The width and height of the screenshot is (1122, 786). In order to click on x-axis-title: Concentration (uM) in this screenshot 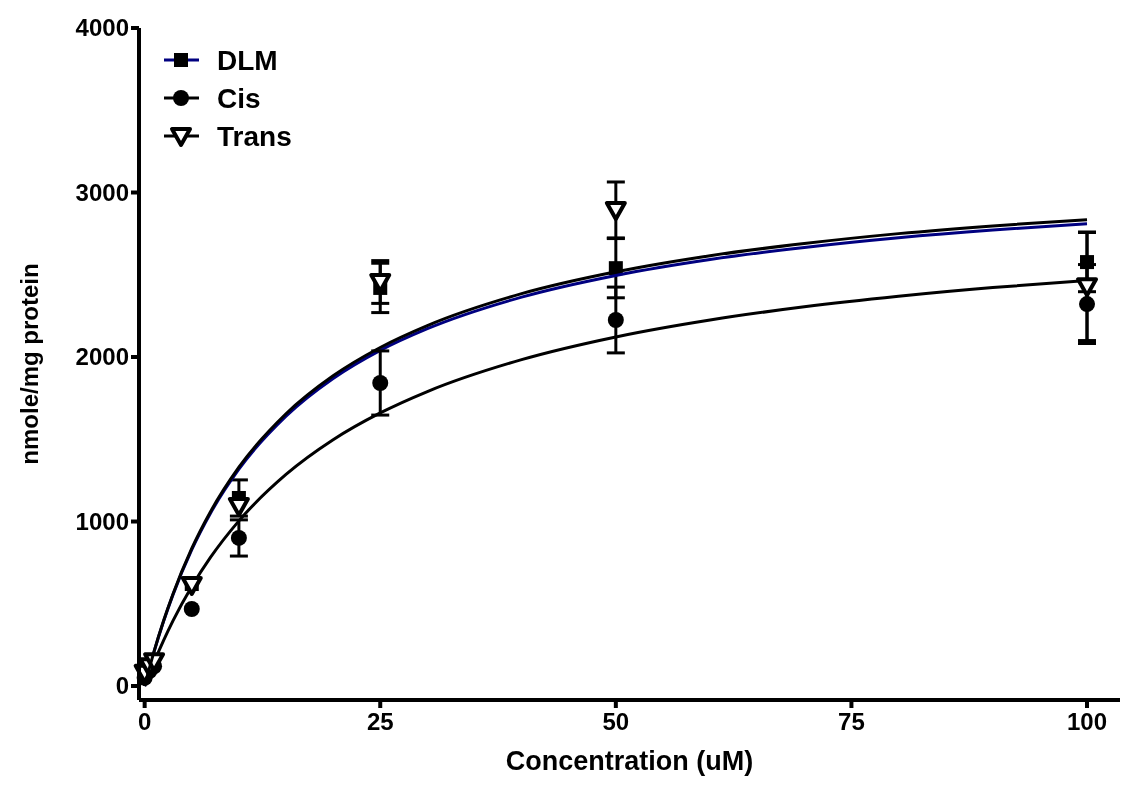, I will do `click(629, 761)`.